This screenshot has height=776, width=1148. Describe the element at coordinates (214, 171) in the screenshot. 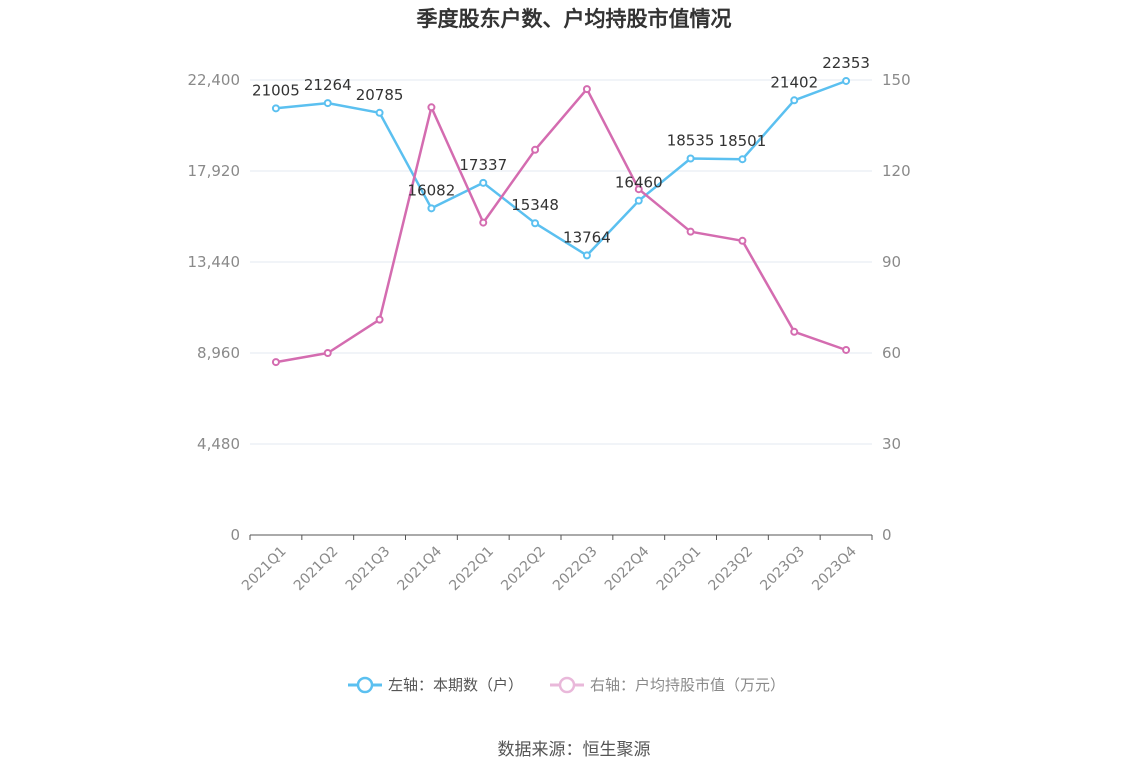

I see `left-tick-label: 17,920` at that location.